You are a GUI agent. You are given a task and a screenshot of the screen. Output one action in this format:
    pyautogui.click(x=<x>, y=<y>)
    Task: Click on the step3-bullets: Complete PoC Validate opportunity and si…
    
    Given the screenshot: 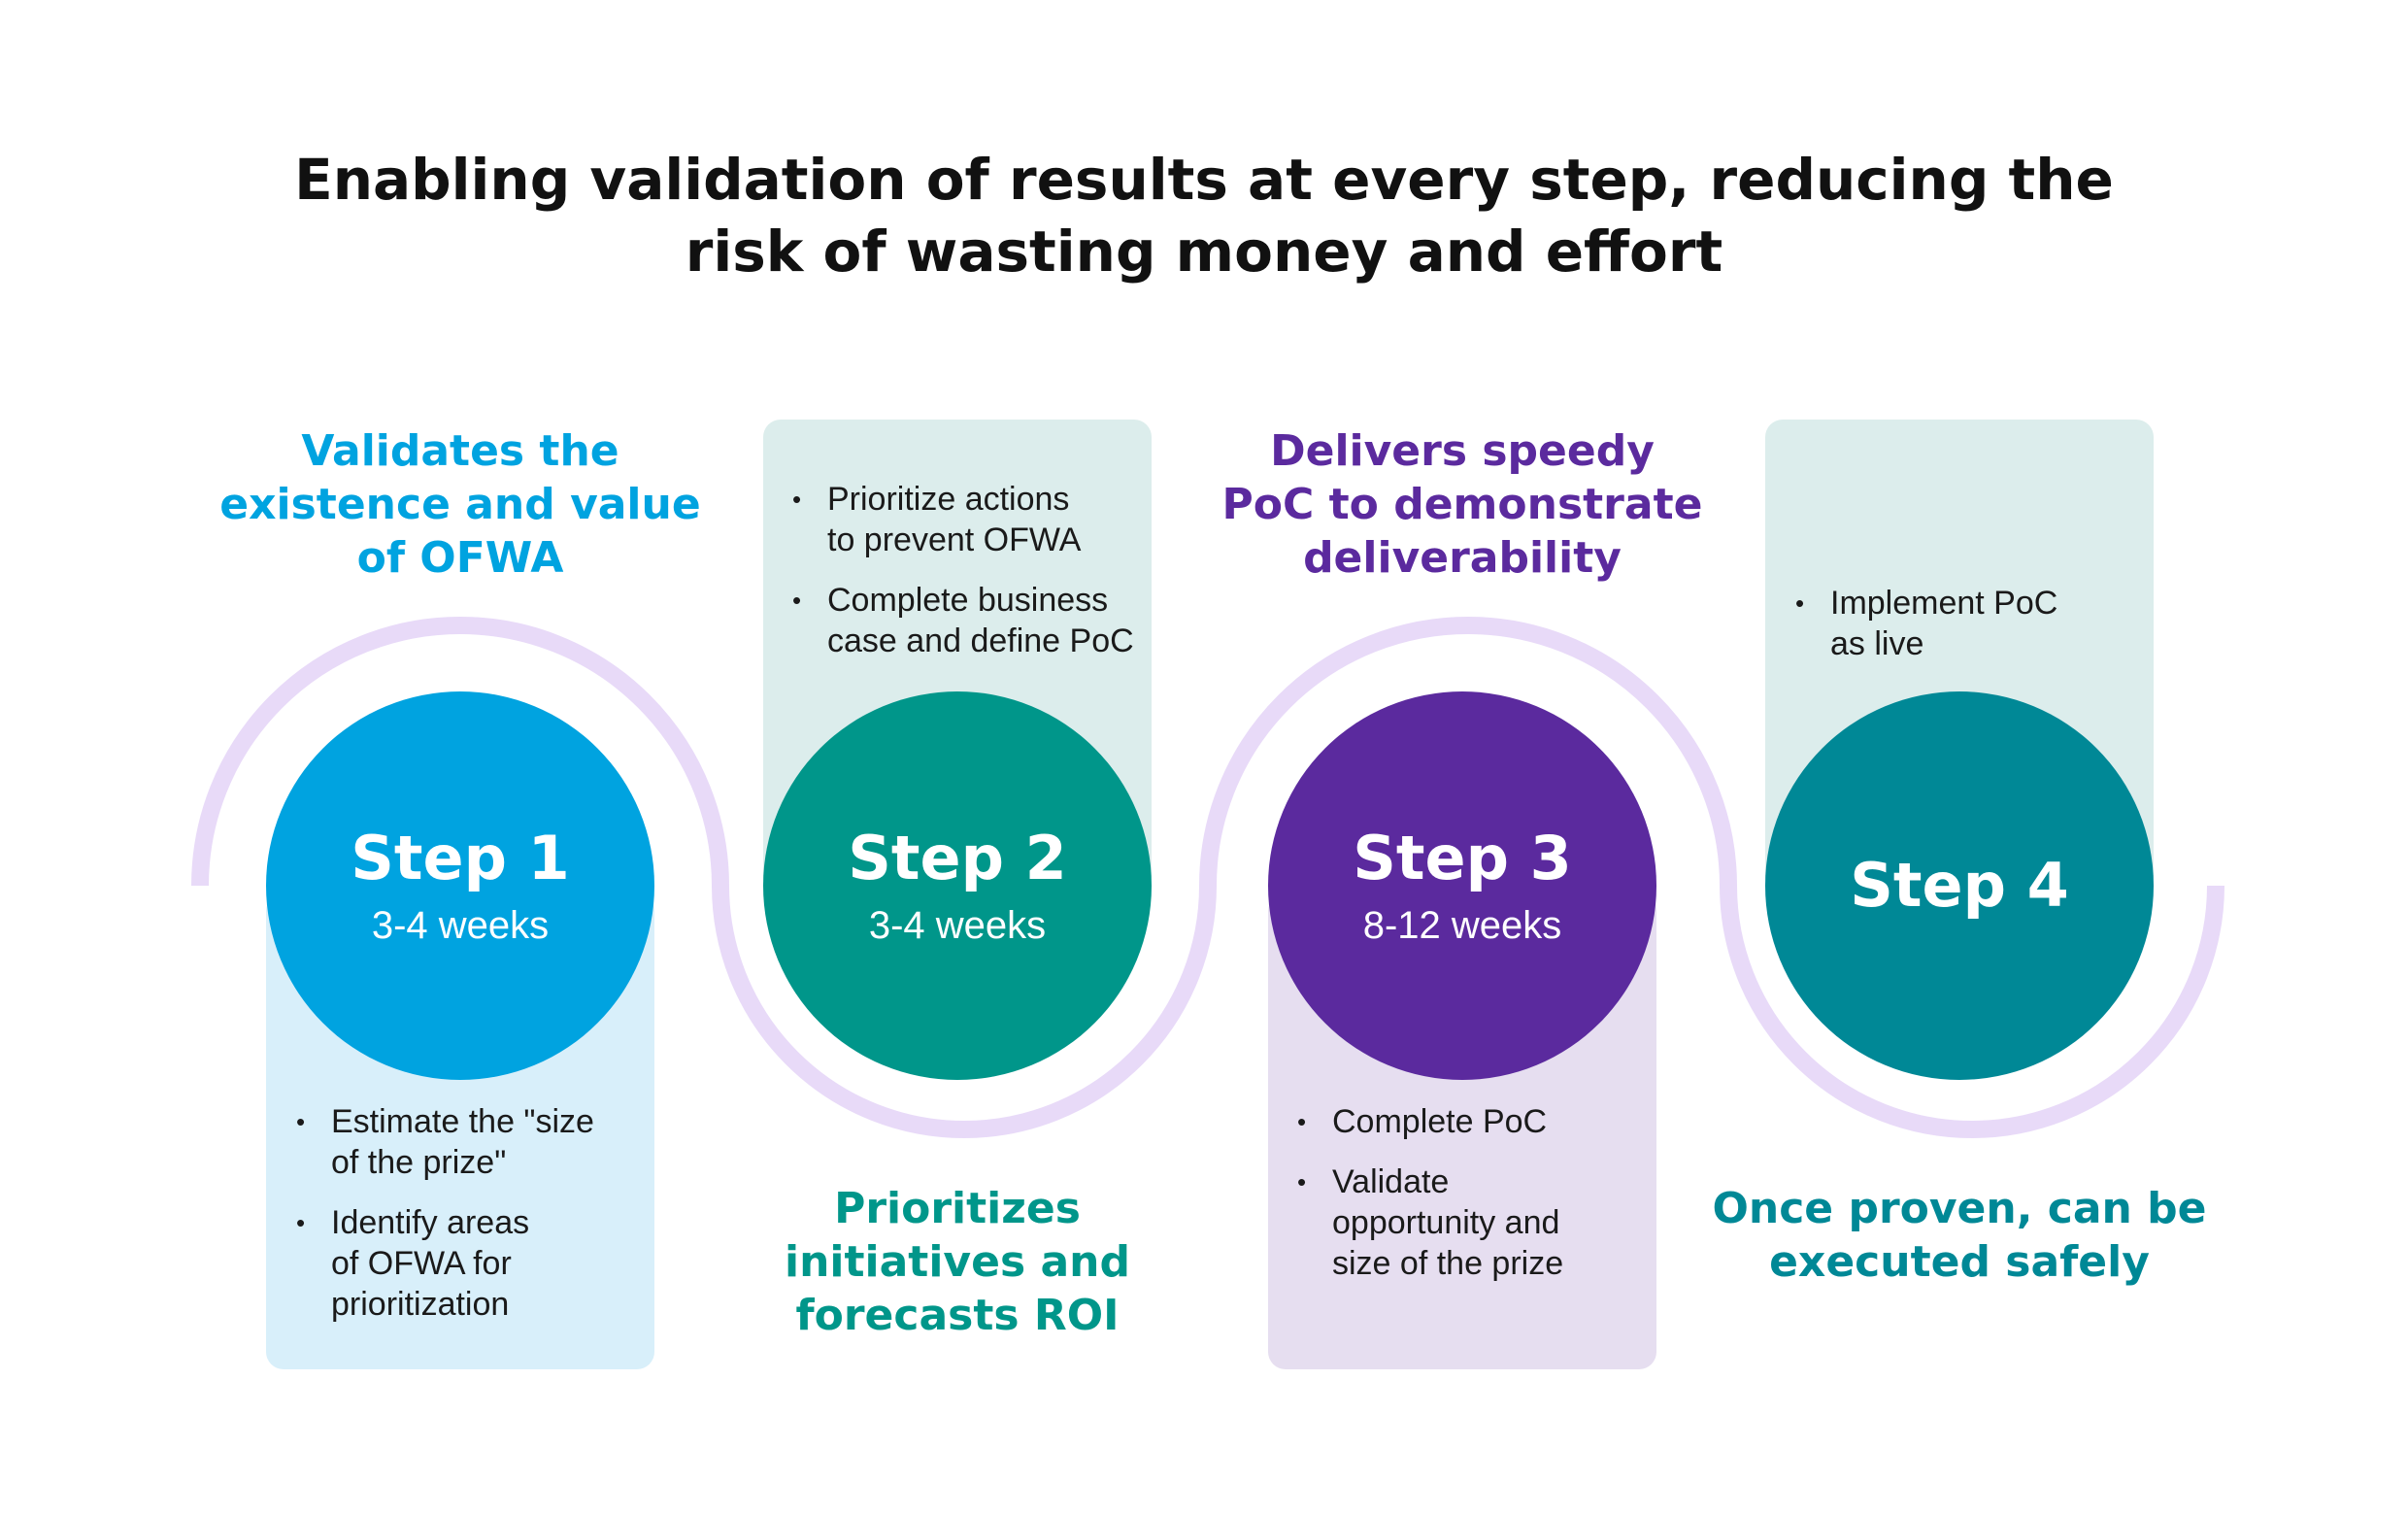 What is the action you would take?
    pyautogui.click(x=1472, y=1202)
    